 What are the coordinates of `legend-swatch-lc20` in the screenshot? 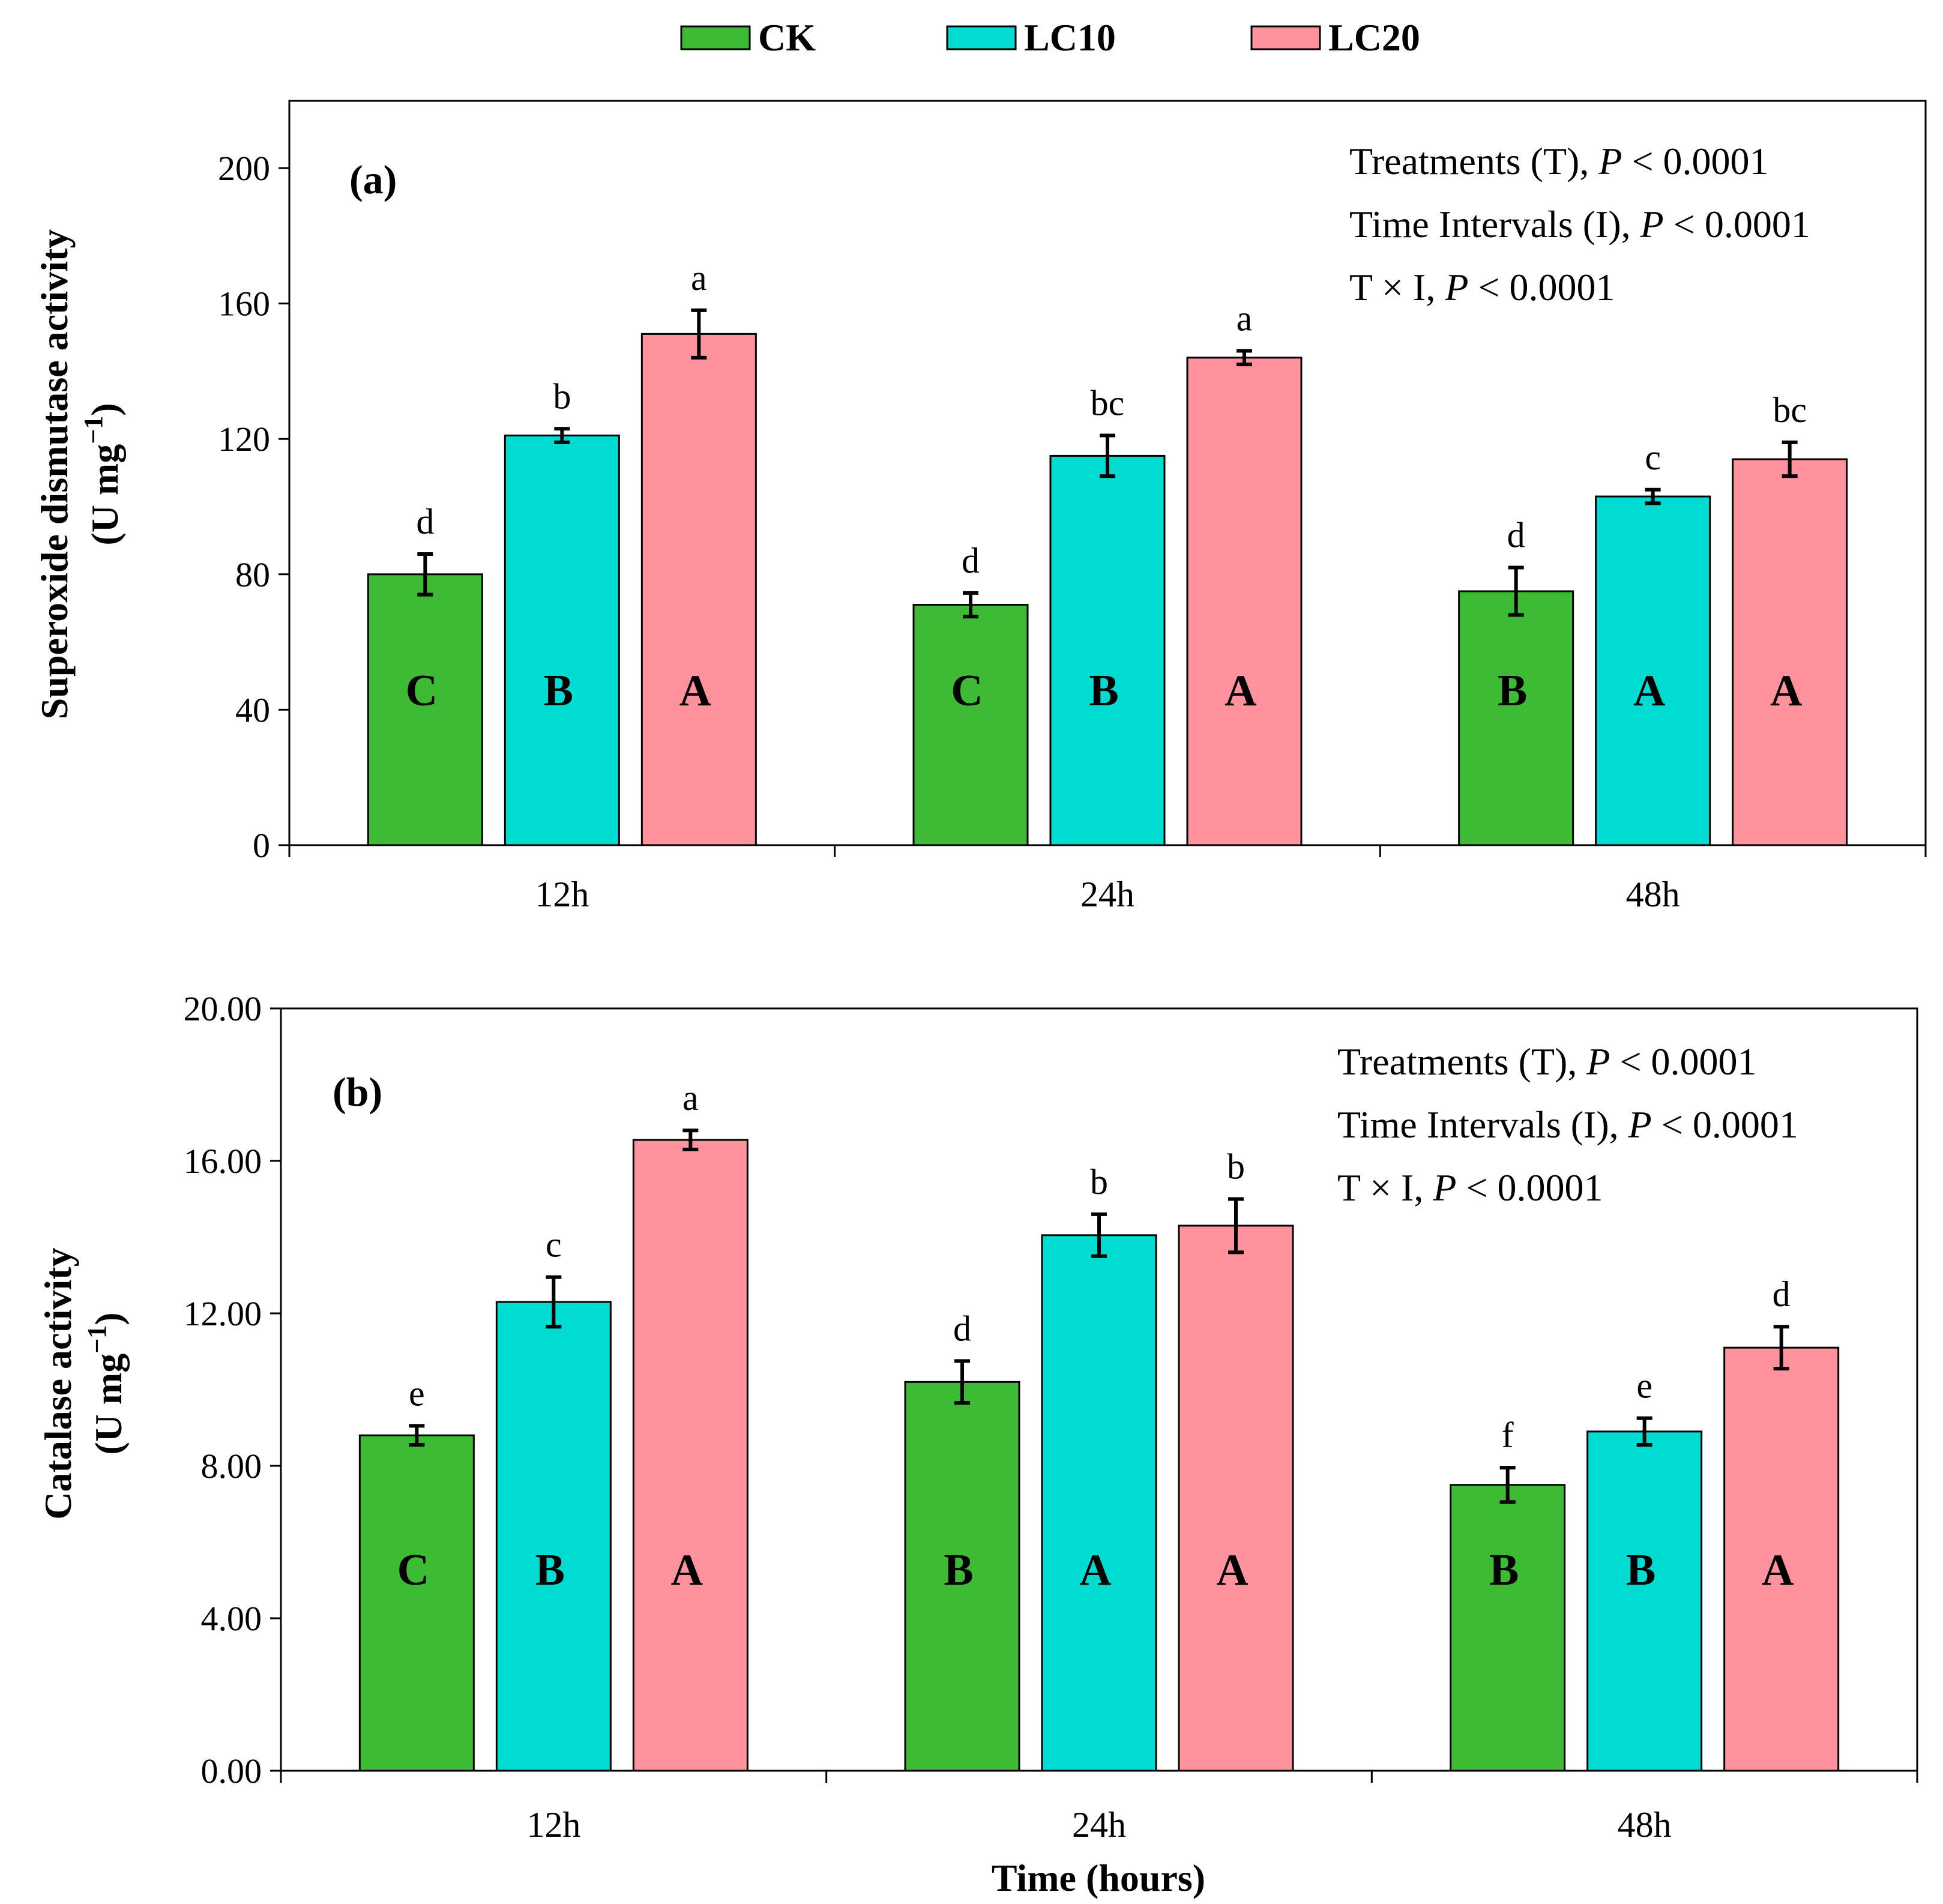 It's located at (1285, 37).